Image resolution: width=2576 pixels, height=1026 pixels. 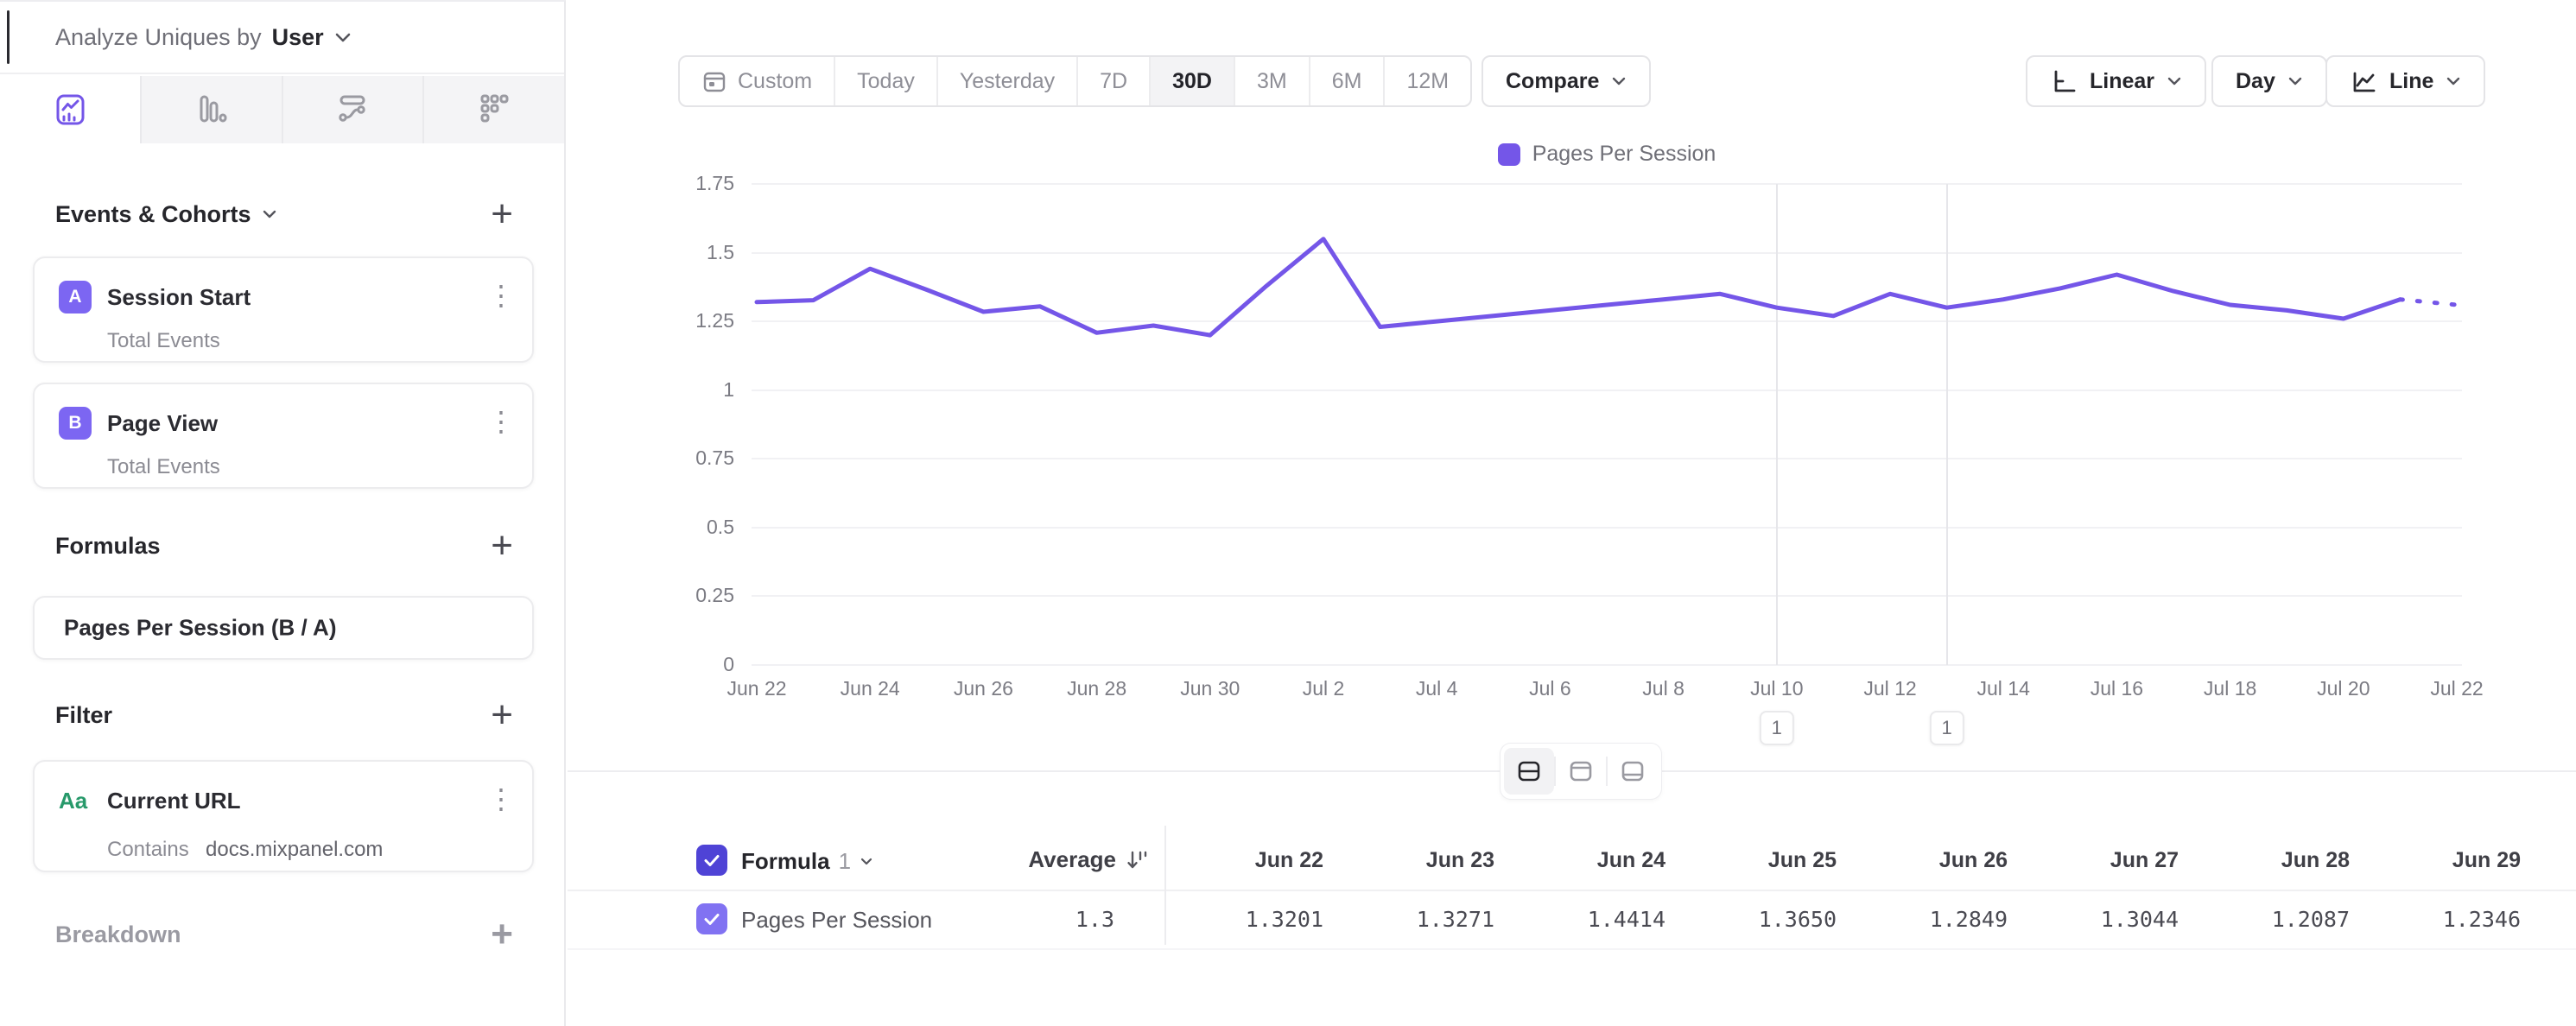 What do you see at coordinates (775, 80) in the screenshot?
I see `range-label: Custom` at bounding box center [775, 80].